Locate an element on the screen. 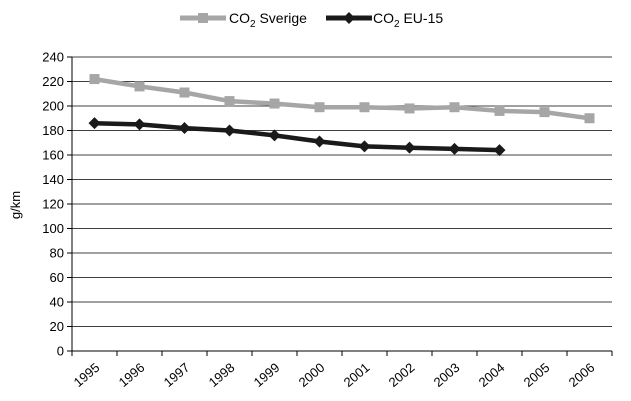 The height and width of the screenshot is (401, 631). x-tick-label-2003: 2003 is located at coordinates (447, 375).